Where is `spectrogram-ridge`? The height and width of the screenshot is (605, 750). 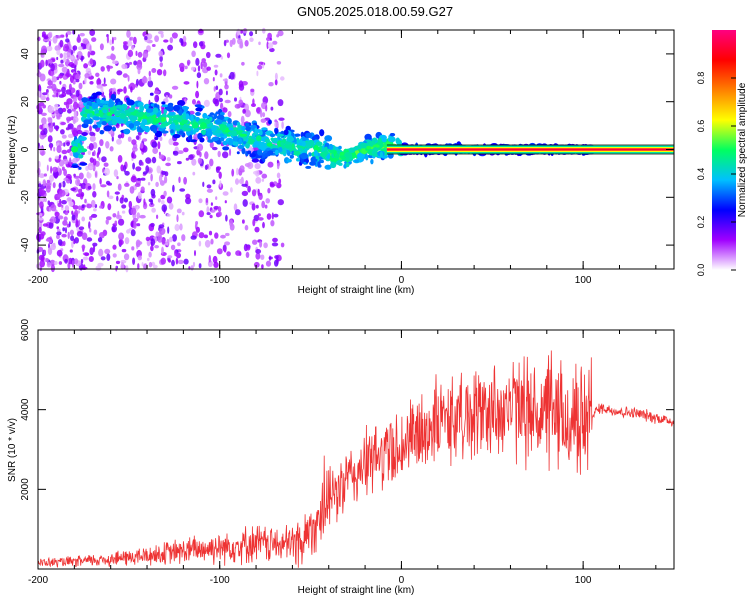
spectrogram-ridge is located at coordinates (530, 149).